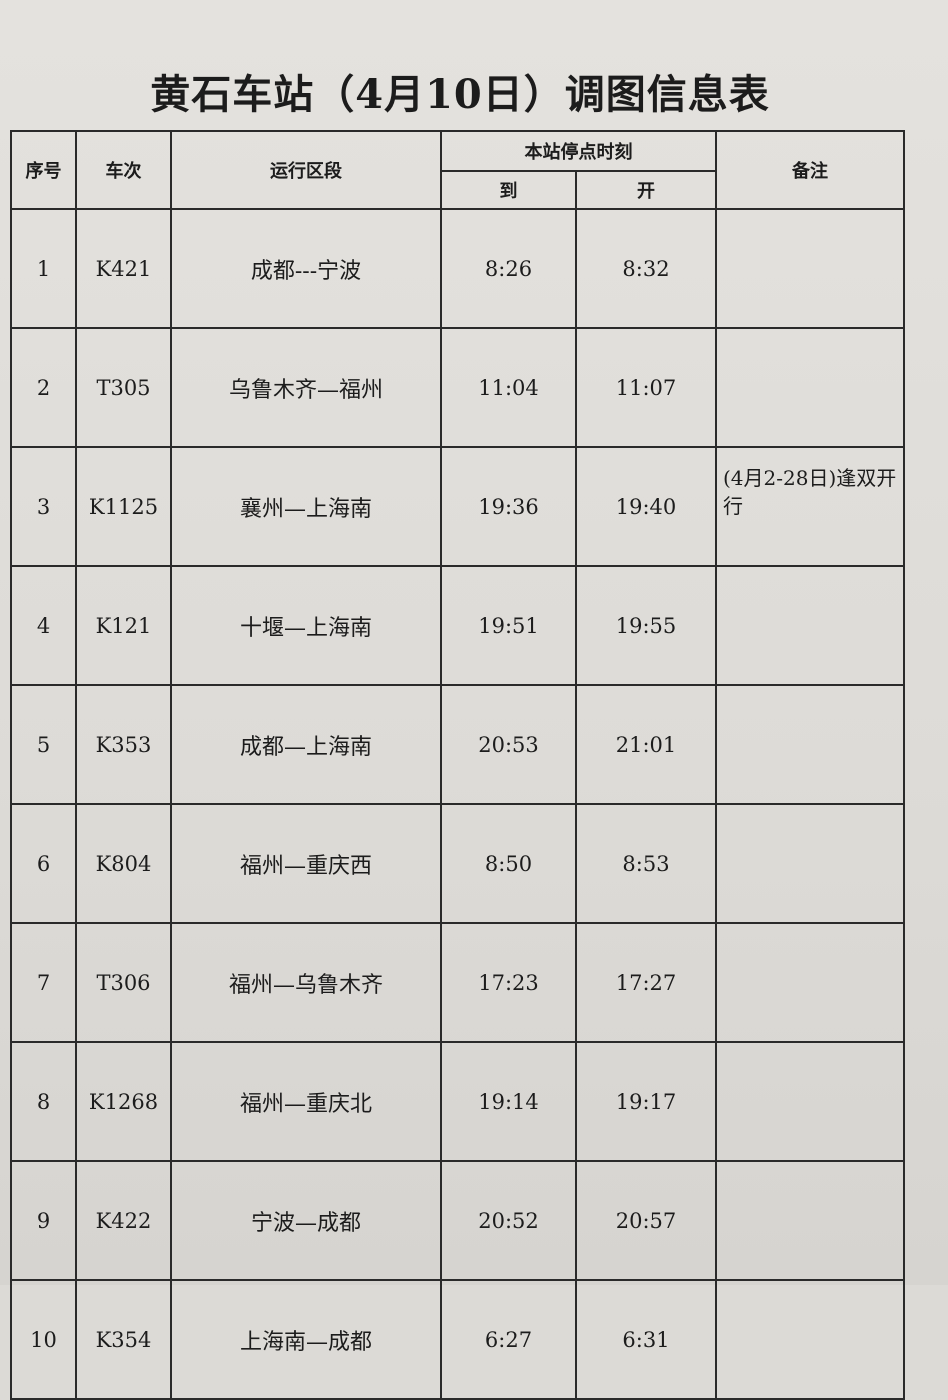  Describe the element at coordinates (578, 151) in the screenshot. I see `header-stop-time: 本站停点时刻` at that location.